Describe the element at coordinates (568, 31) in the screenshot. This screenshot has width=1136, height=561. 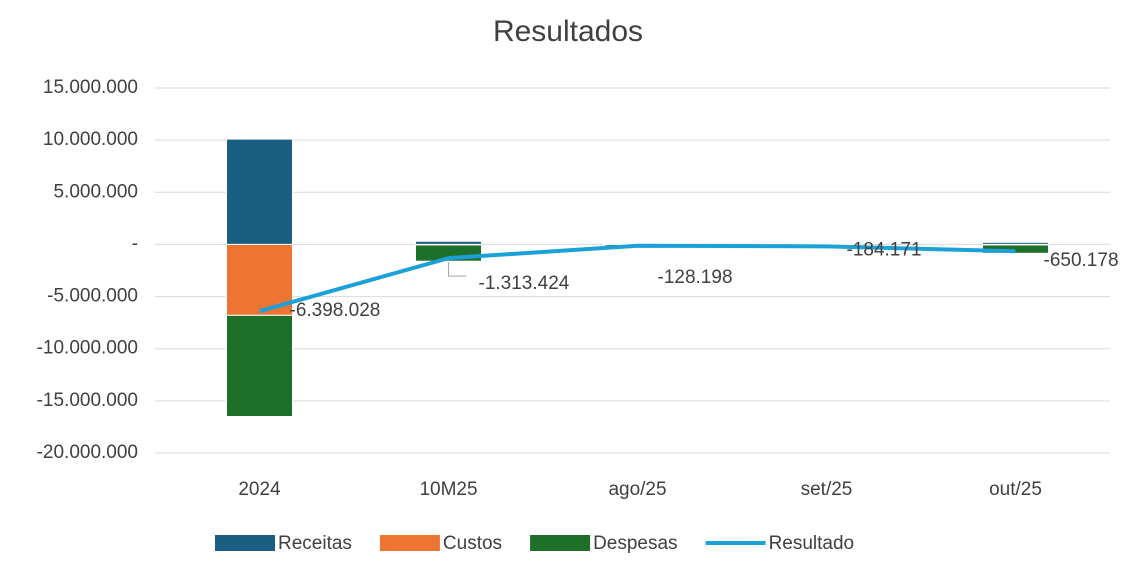
I see `chart-title: Resultados` at that location.